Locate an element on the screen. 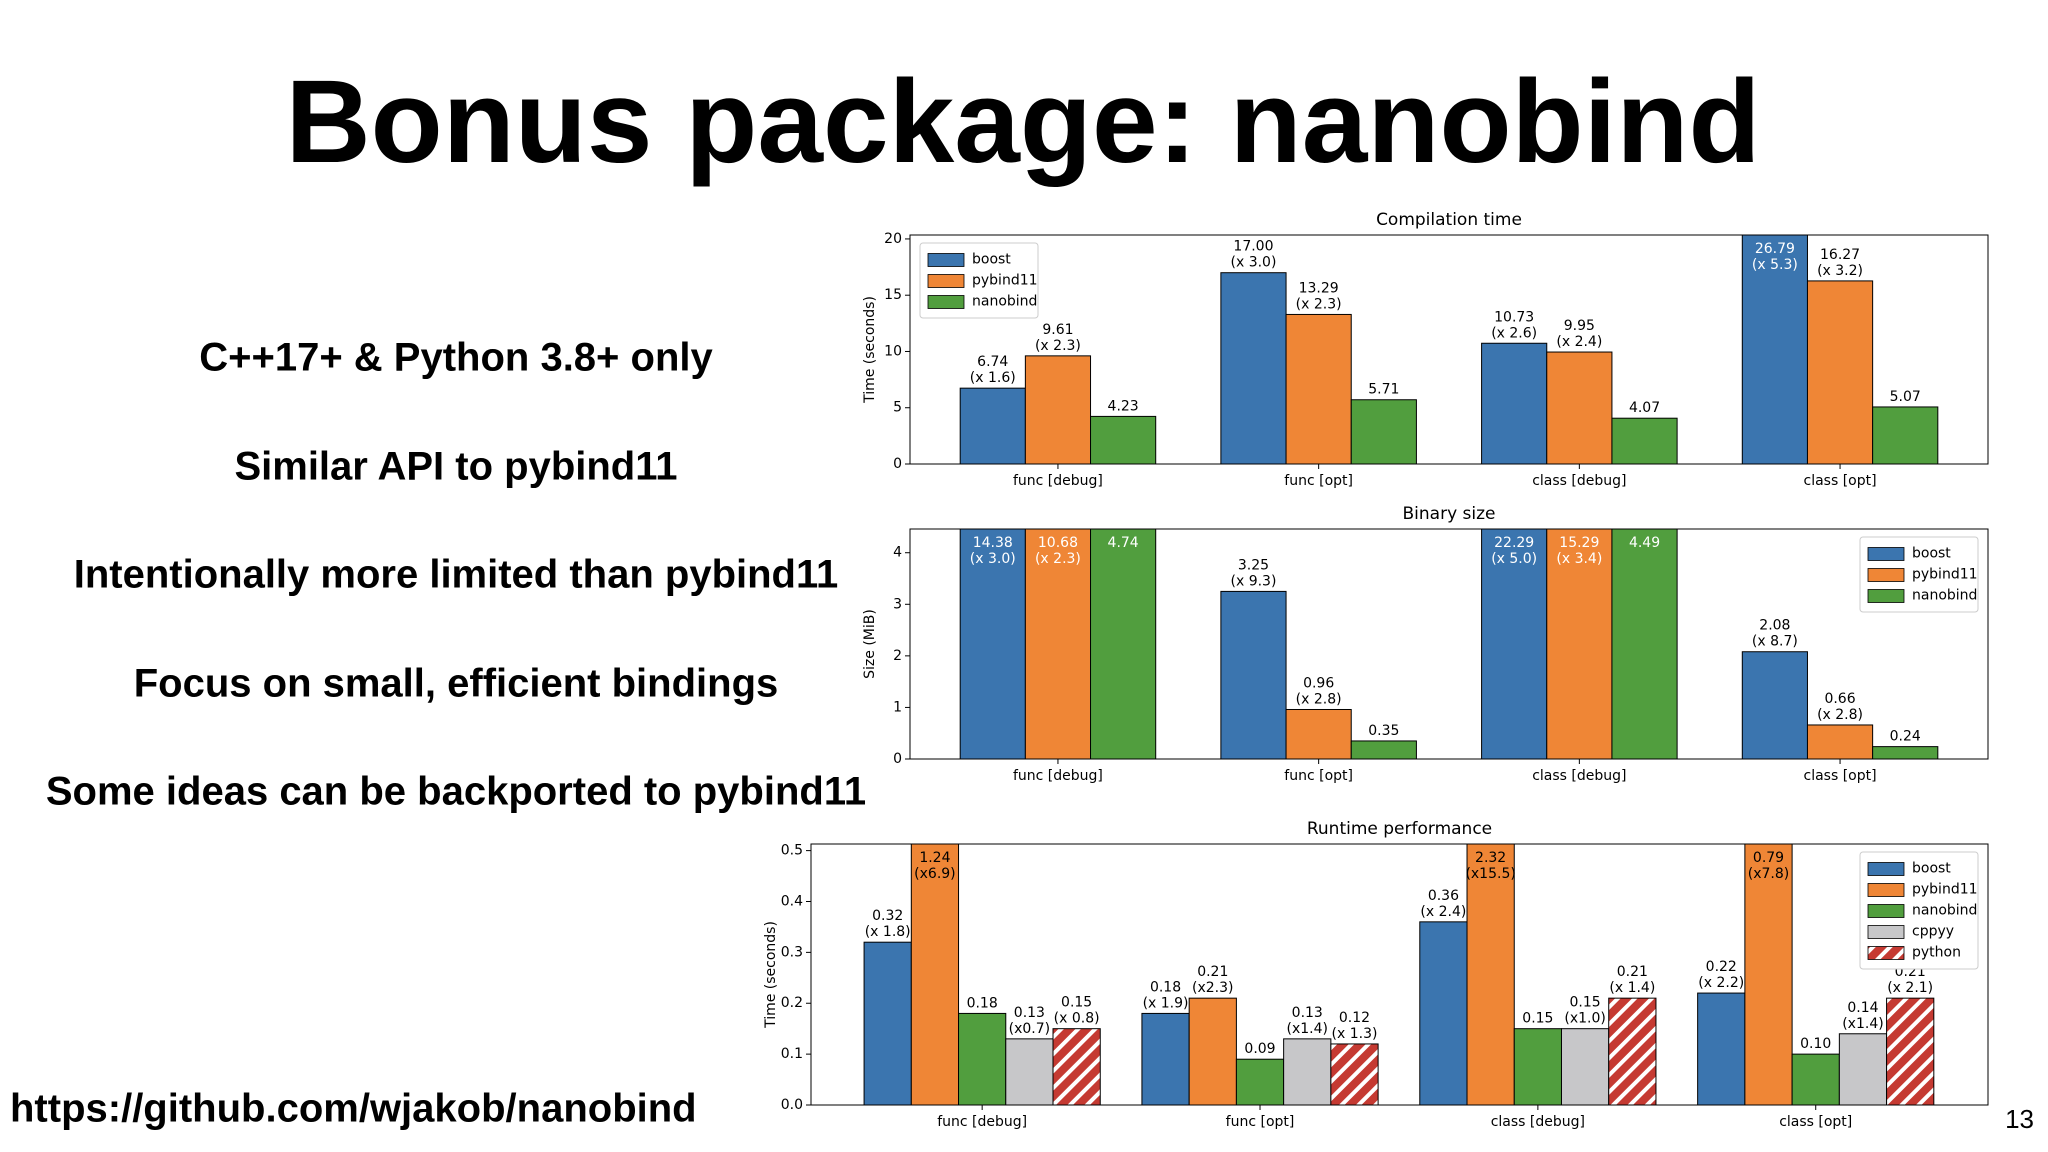 This screenshot has width=2048, height=1152. y-tick-label: 0.1 is located at coordinates (792, 1054).